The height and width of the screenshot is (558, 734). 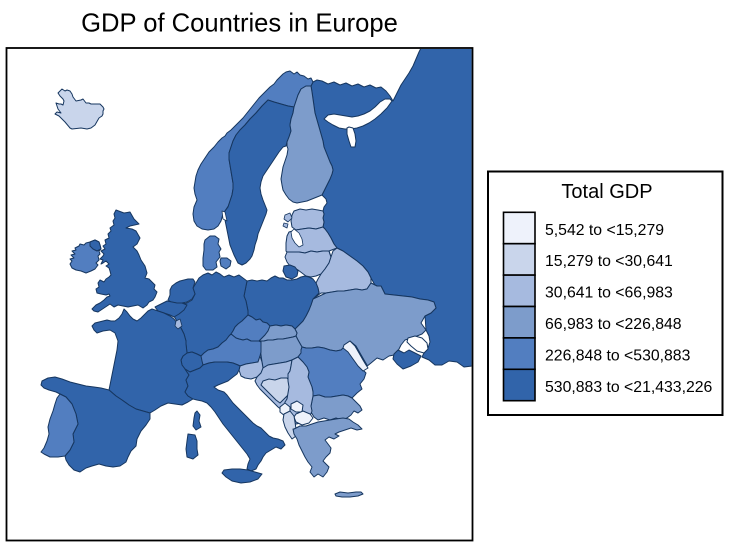 What do you see at coordinates (606, 192) in the screenshot?
I see `svg-text: Total GDP` at bounding box center [606, 192].